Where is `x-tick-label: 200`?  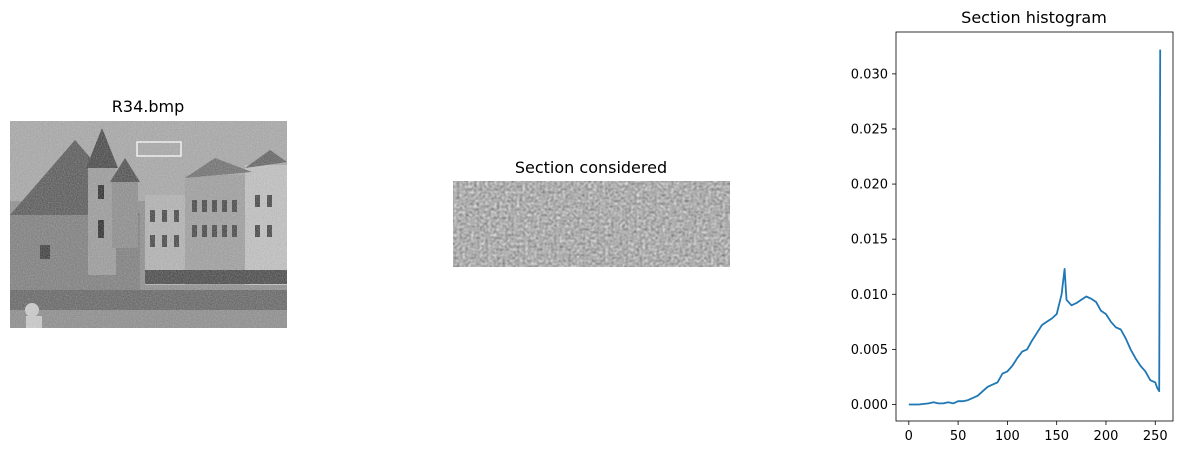
x-tick-label: 200 is located at coordinates (1106, 436).